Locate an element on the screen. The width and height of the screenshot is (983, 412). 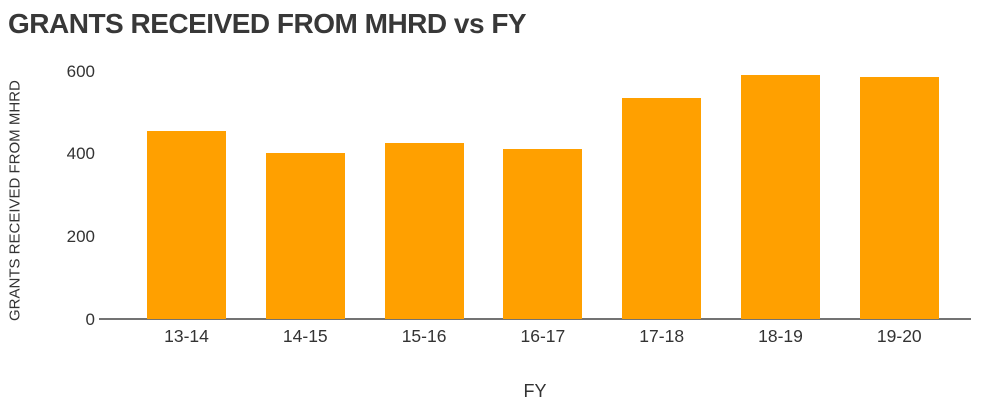
x-axis-title: FY is located at coordinates (535, 391).